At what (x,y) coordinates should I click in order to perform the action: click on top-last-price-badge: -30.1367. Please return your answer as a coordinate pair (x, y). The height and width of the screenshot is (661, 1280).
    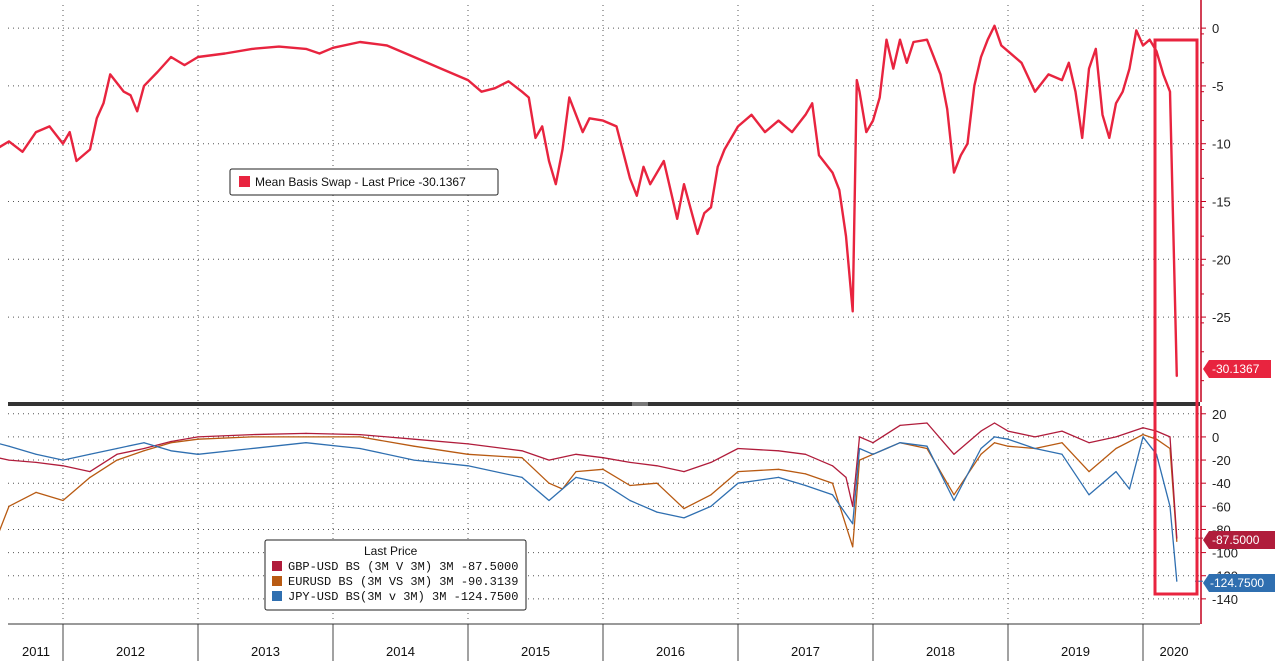
    Looking at the image, I should click on (1237, 369).